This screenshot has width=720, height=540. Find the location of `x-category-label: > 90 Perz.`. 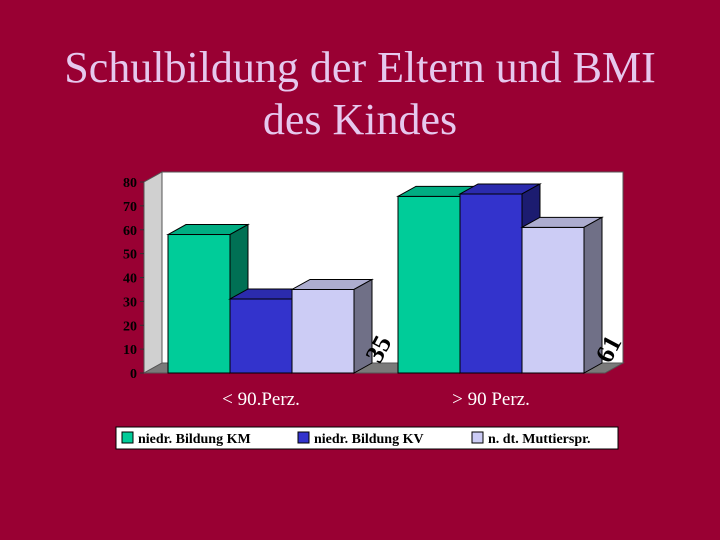

x-category-label: > 90 Perz. is located at coordinates (491, 399).